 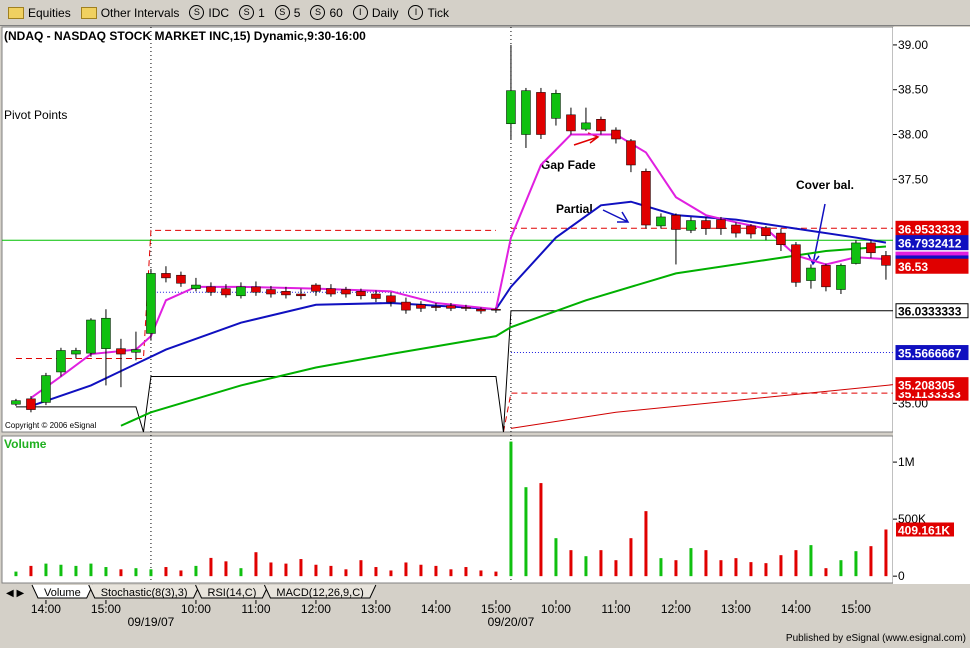 What do you see at coordinates (375, 12) in the screenshot?
I see `toolbar-button: I Daily` at bounding box center [375, 12].